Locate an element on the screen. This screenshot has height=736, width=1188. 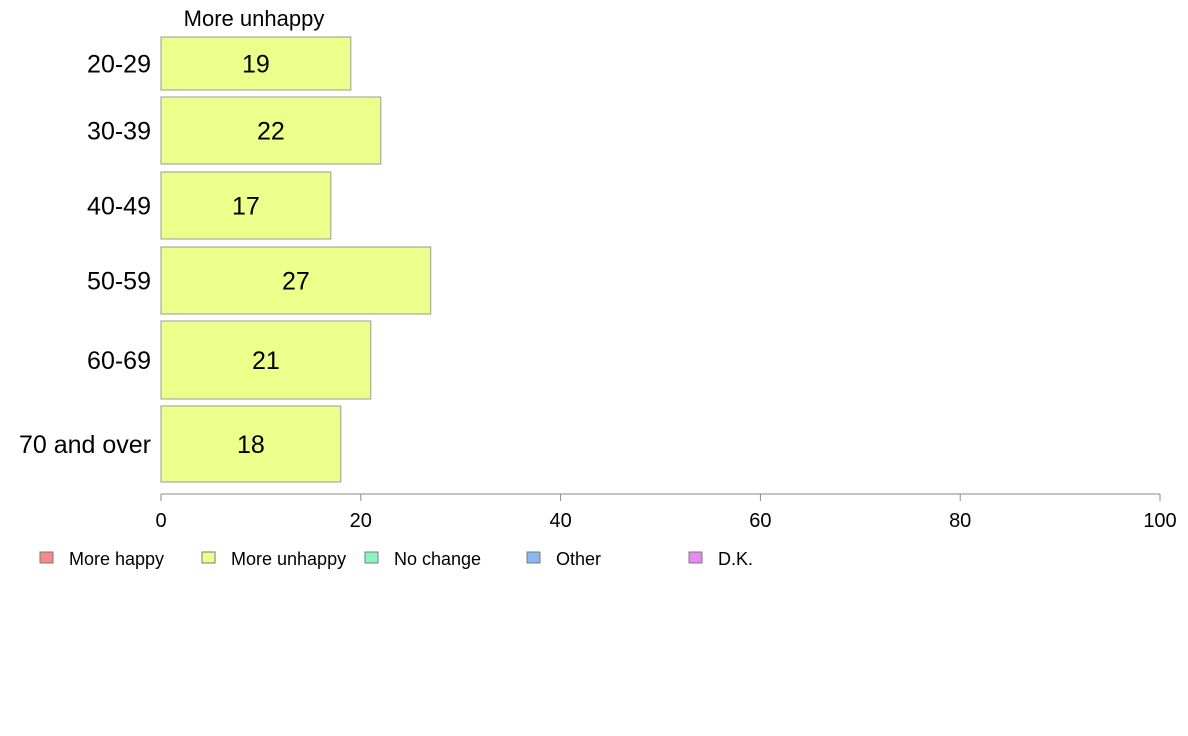
category-label: 40-49 is located at coordinates (119, 207).